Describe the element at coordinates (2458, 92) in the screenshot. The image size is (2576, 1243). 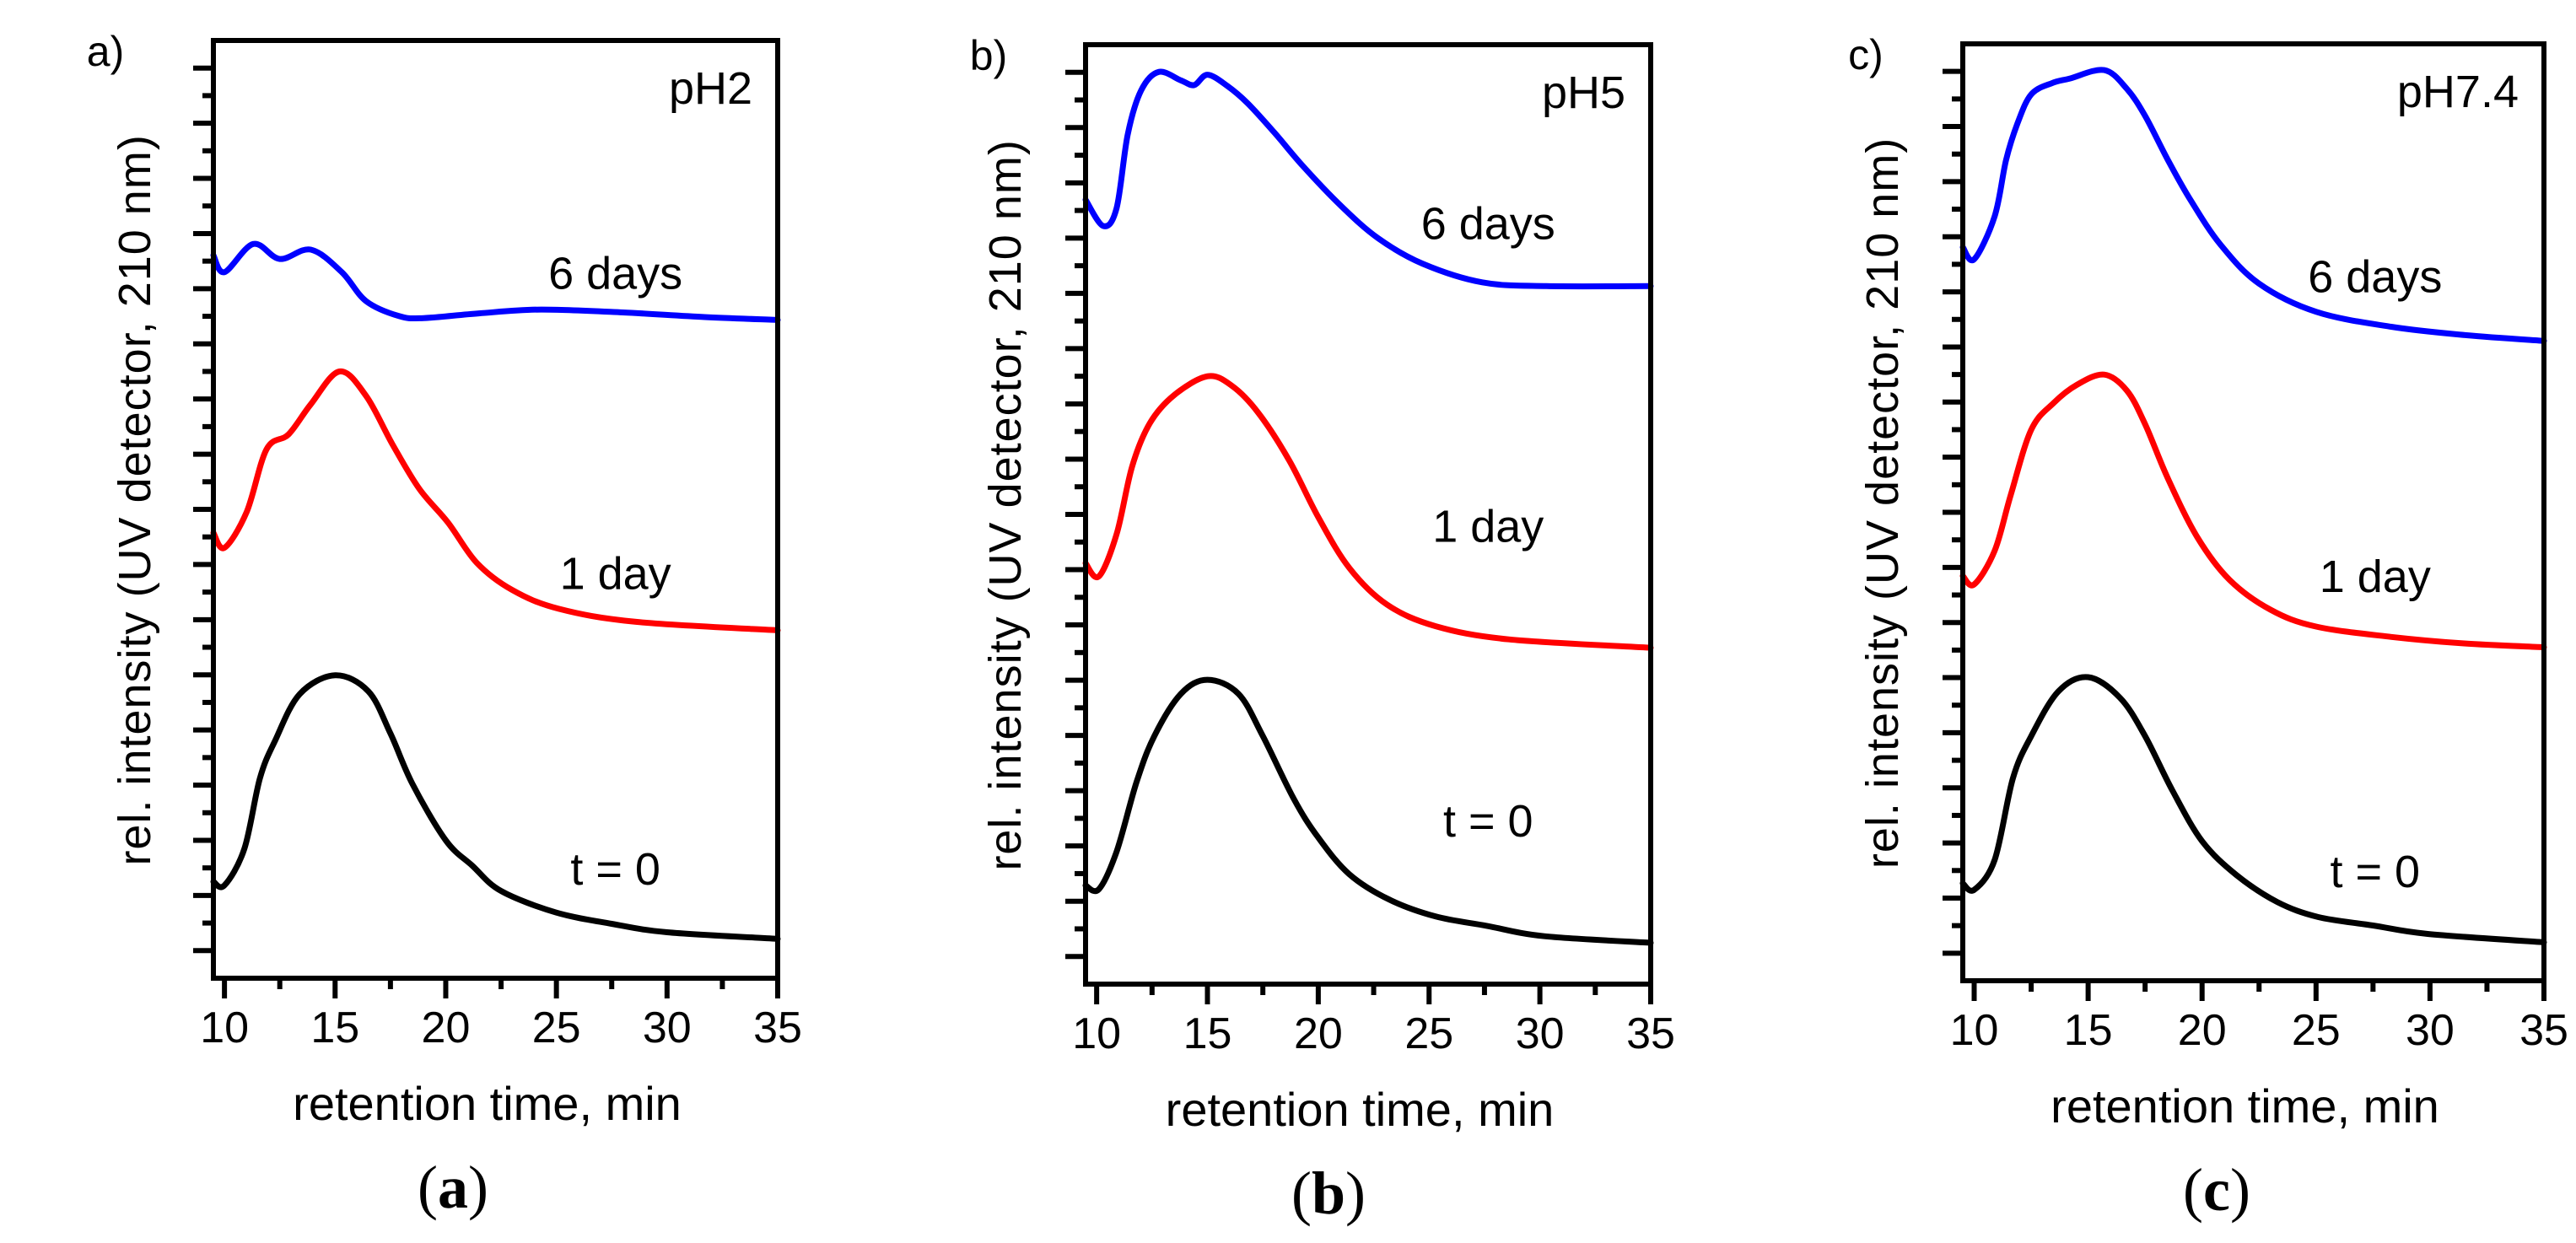
I see `condition-label: pH7.4` at that location.